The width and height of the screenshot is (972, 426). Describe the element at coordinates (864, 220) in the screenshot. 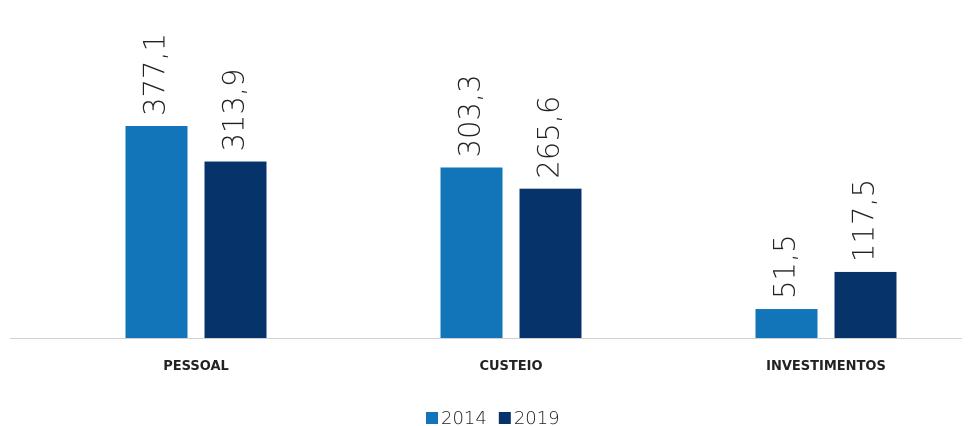

I see `data-label: 117,5` at that location.